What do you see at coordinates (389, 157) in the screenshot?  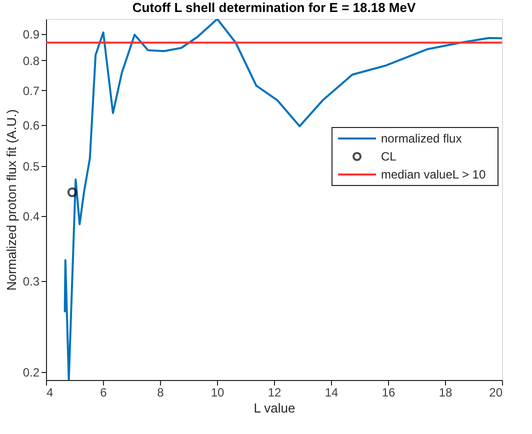 I see `legend-label: CL` at bounding box center [389, 157].